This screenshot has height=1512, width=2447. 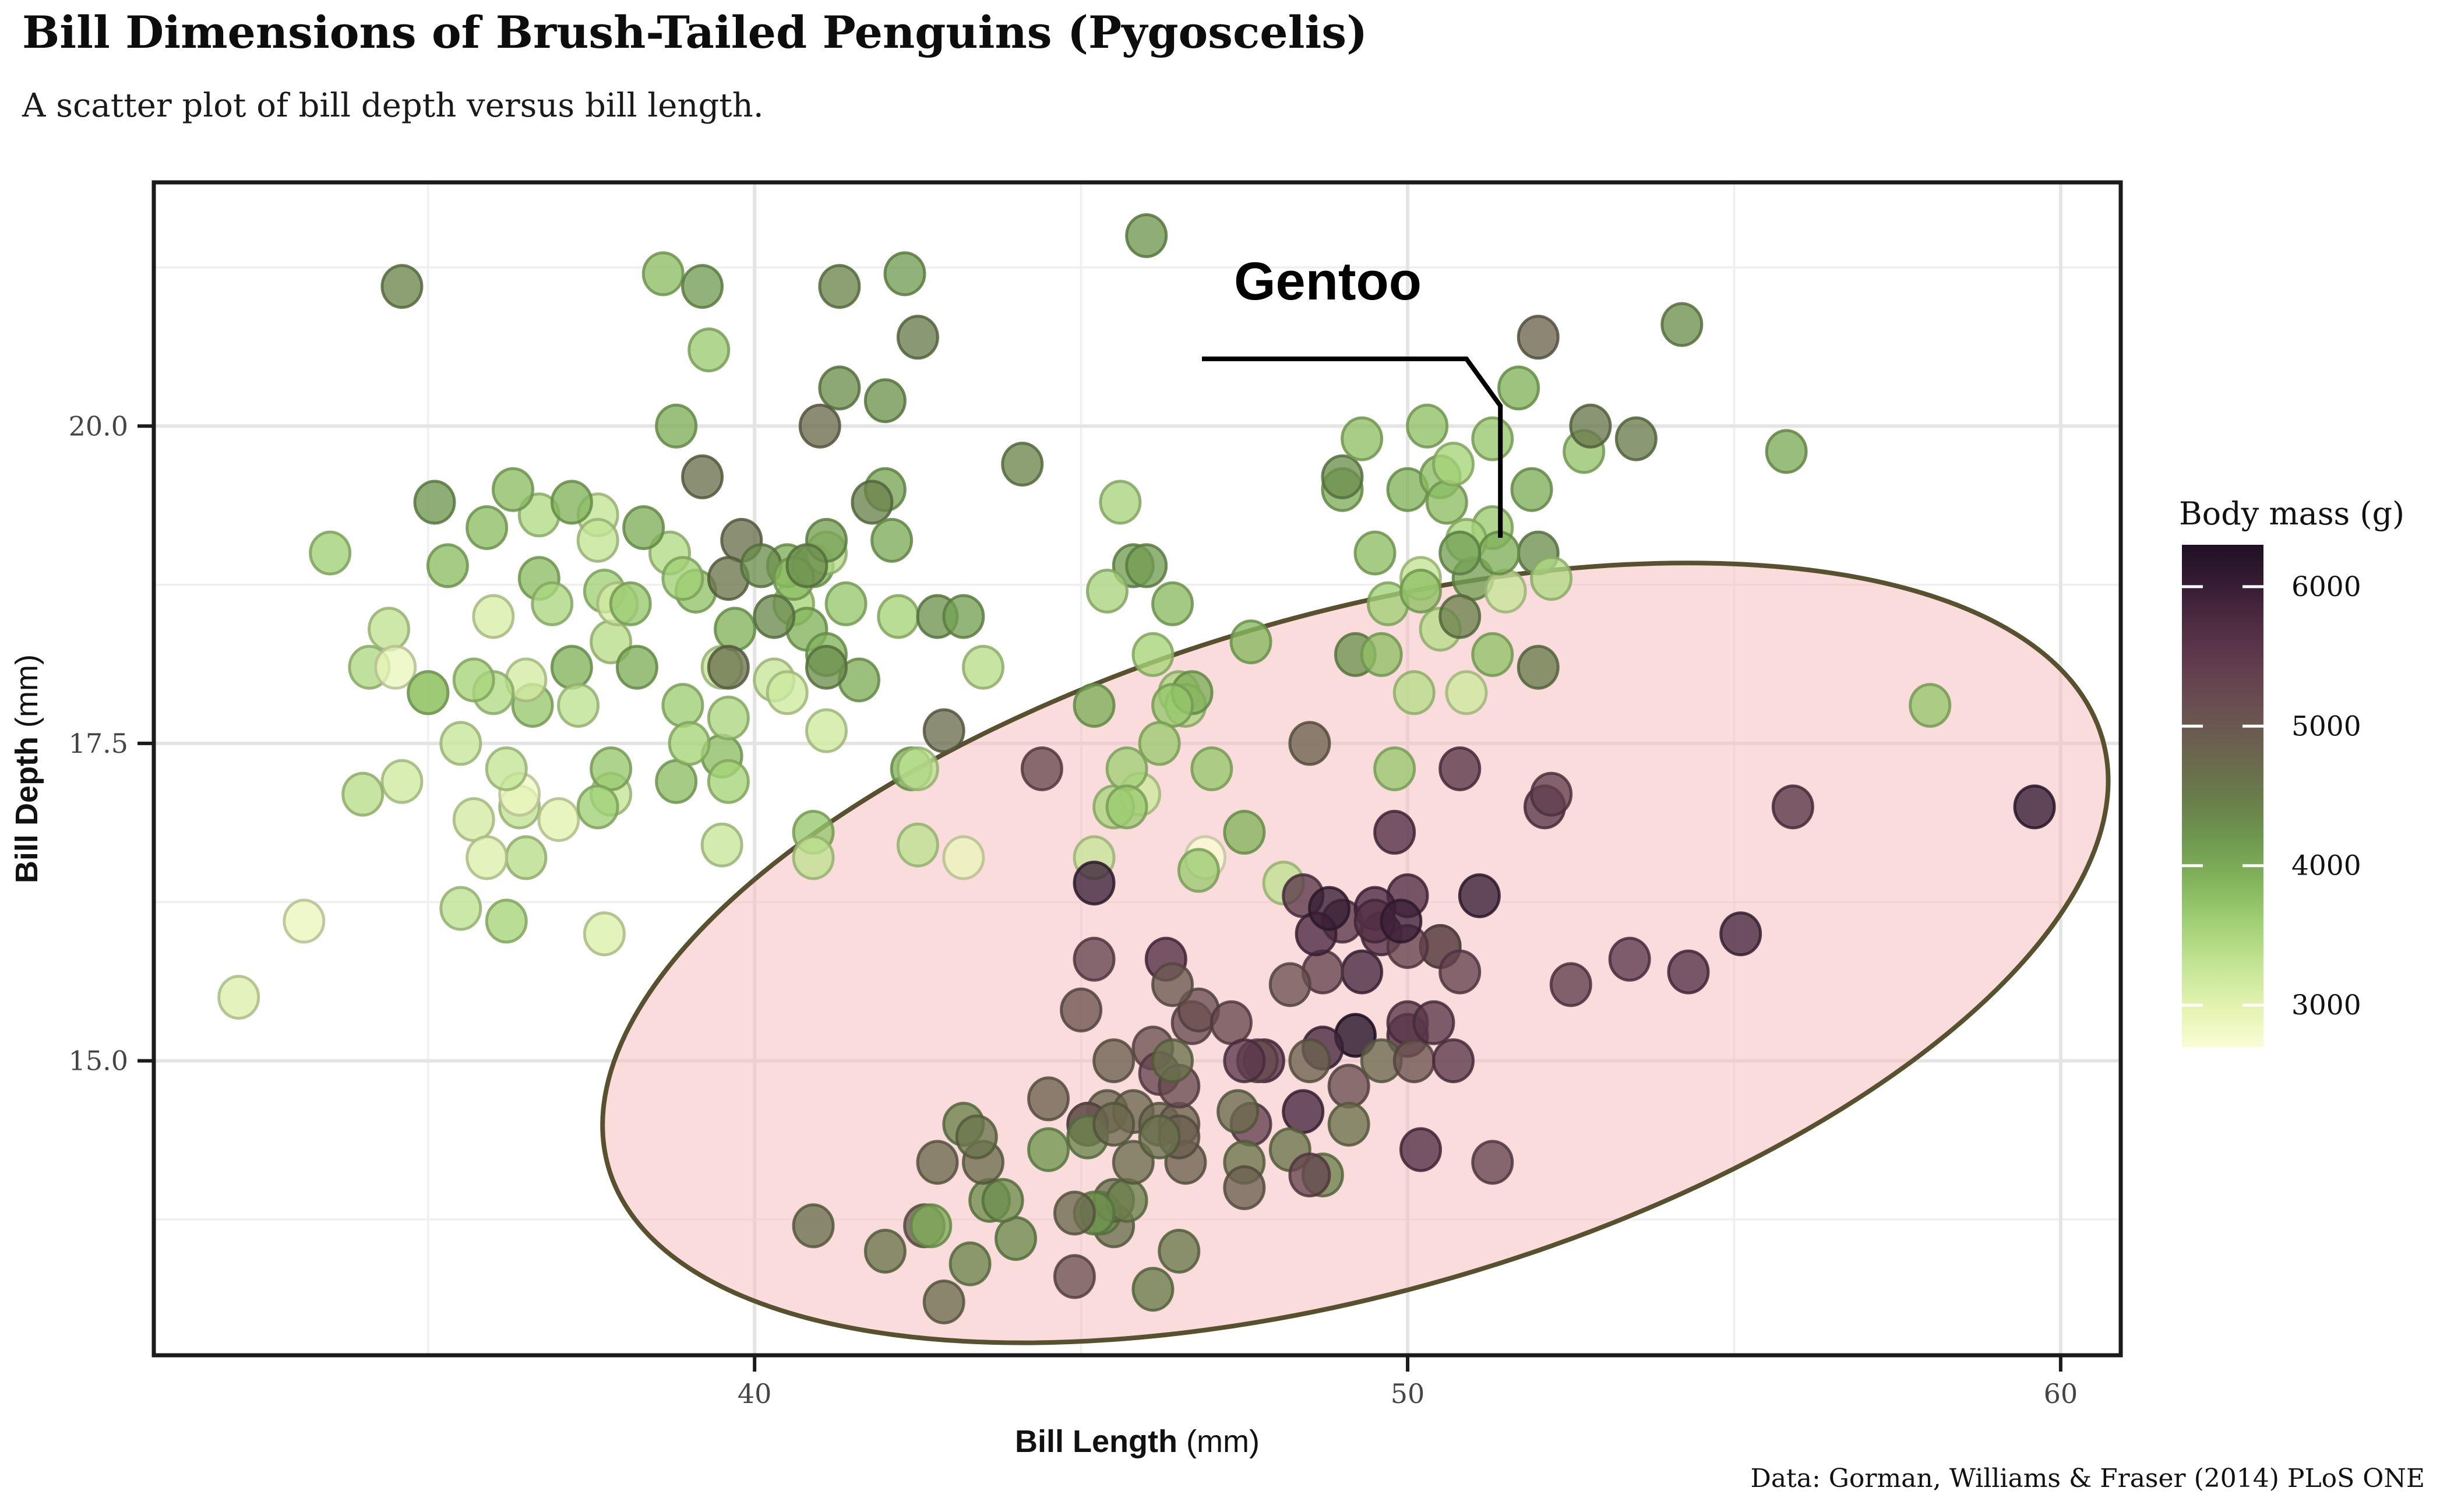 I want to click on x-tick-label: 50, so click(x=1408, y=1394).